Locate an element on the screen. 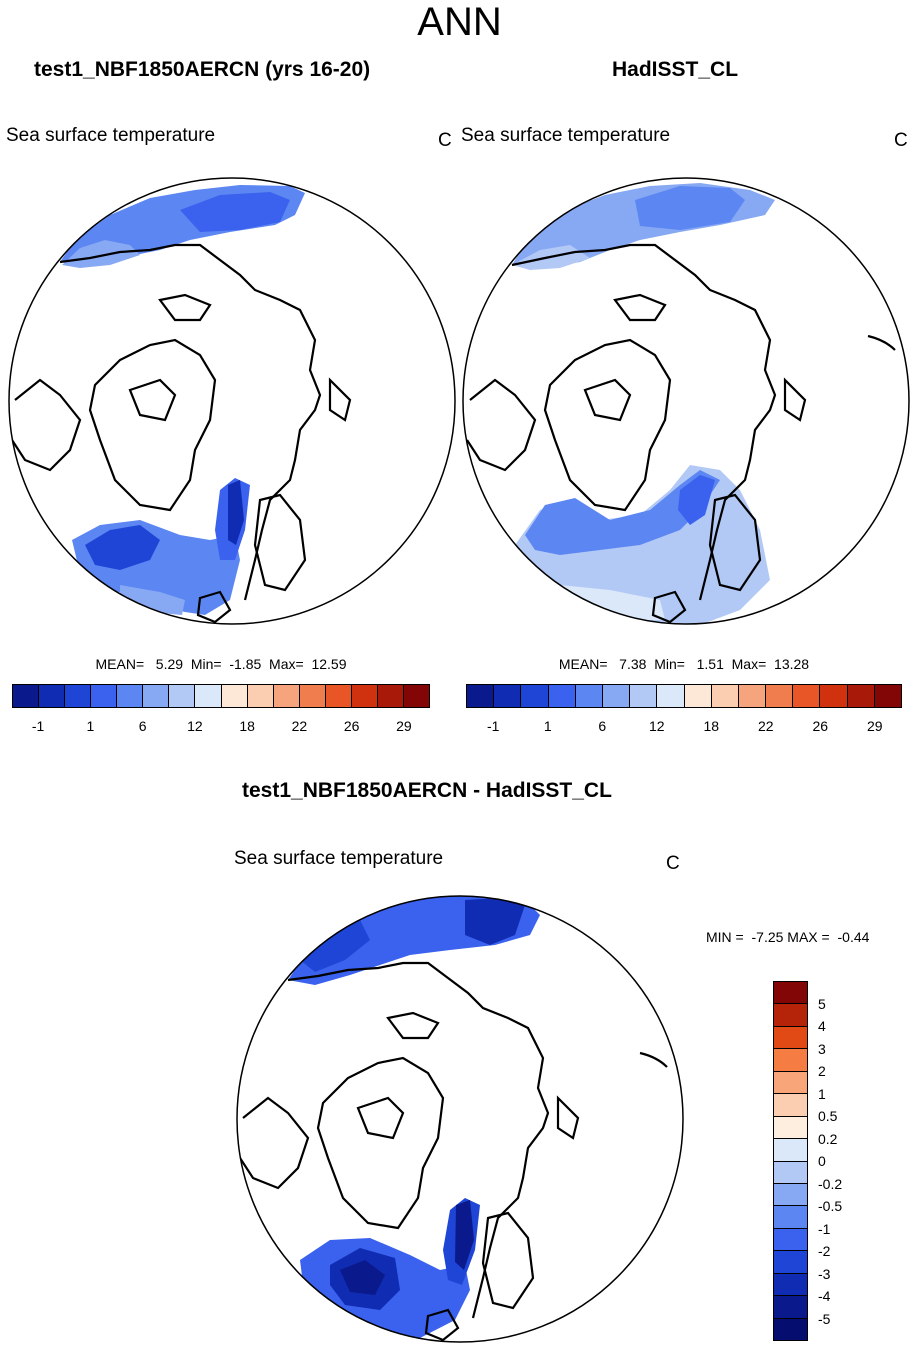  right-panel-title: HadISST_CL is located at coordinates (675, 69).